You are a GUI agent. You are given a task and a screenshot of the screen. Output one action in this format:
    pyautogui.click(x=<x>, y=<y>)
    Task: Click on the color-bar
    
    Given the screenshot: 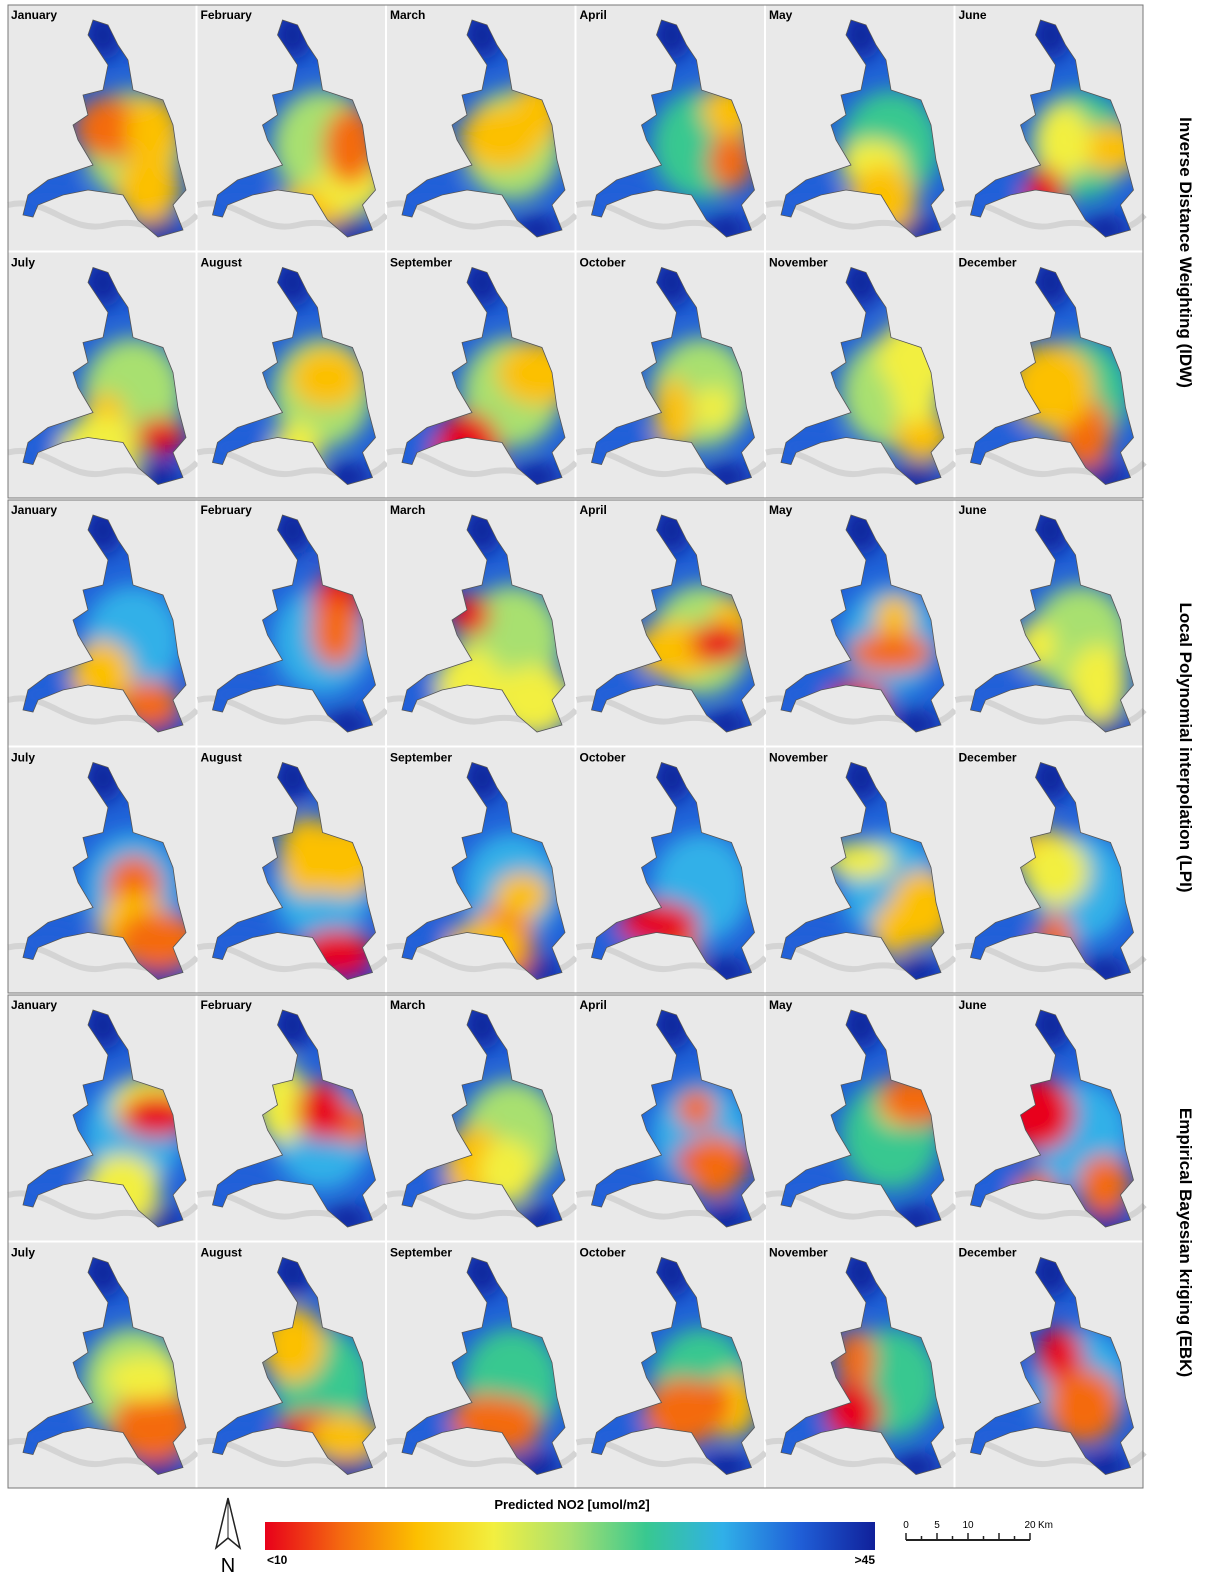 What is the action you would take?
    pyautogui.click(x=570, y=1536)
    